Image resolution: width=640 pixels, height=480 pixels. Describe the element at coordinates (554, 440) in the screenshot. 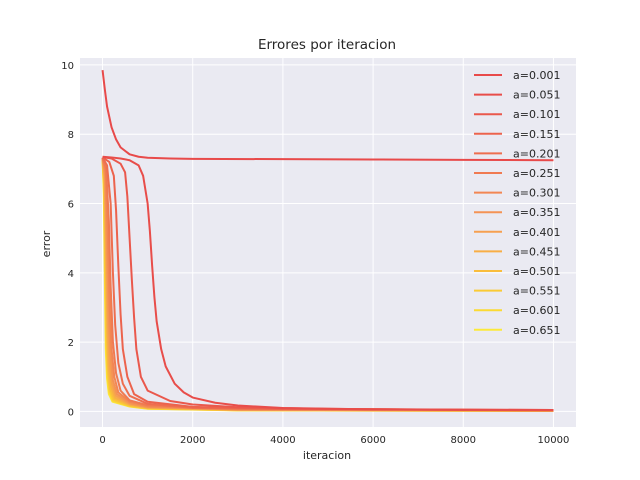

I see `x-tick-label: 10000` at that location.